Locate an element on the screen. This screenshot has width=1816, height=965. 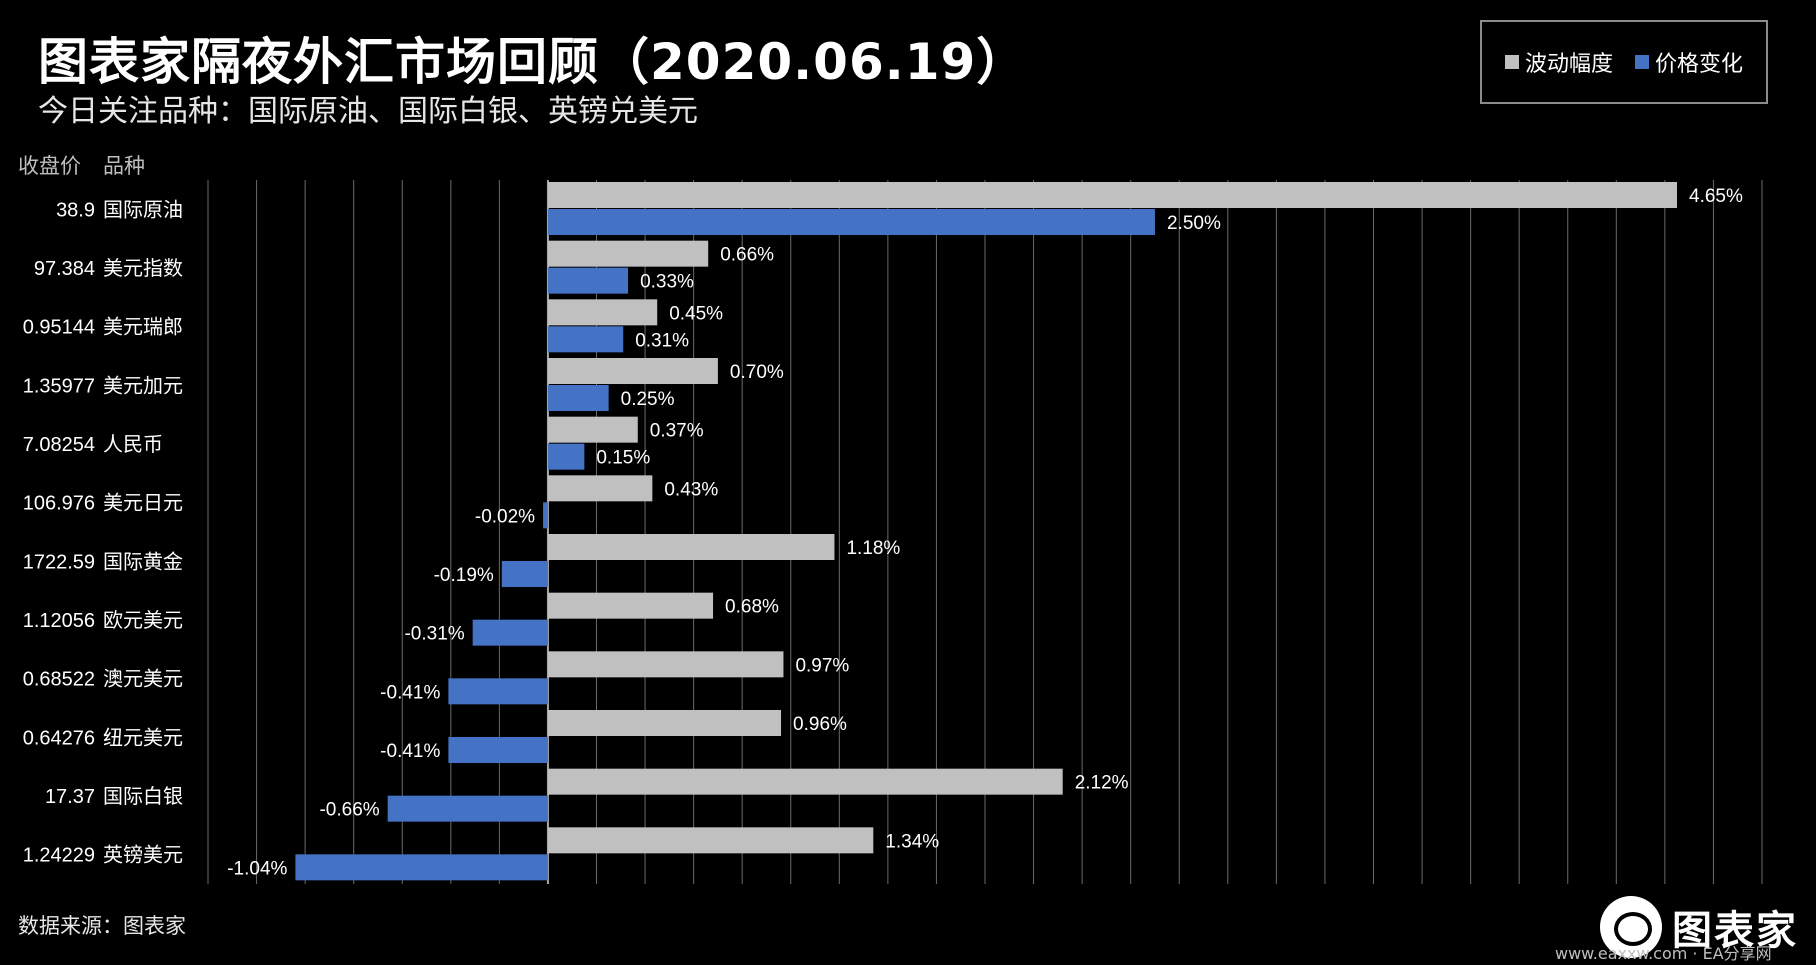
category-label: 纽元美元 is located at coordinates (143, 737).